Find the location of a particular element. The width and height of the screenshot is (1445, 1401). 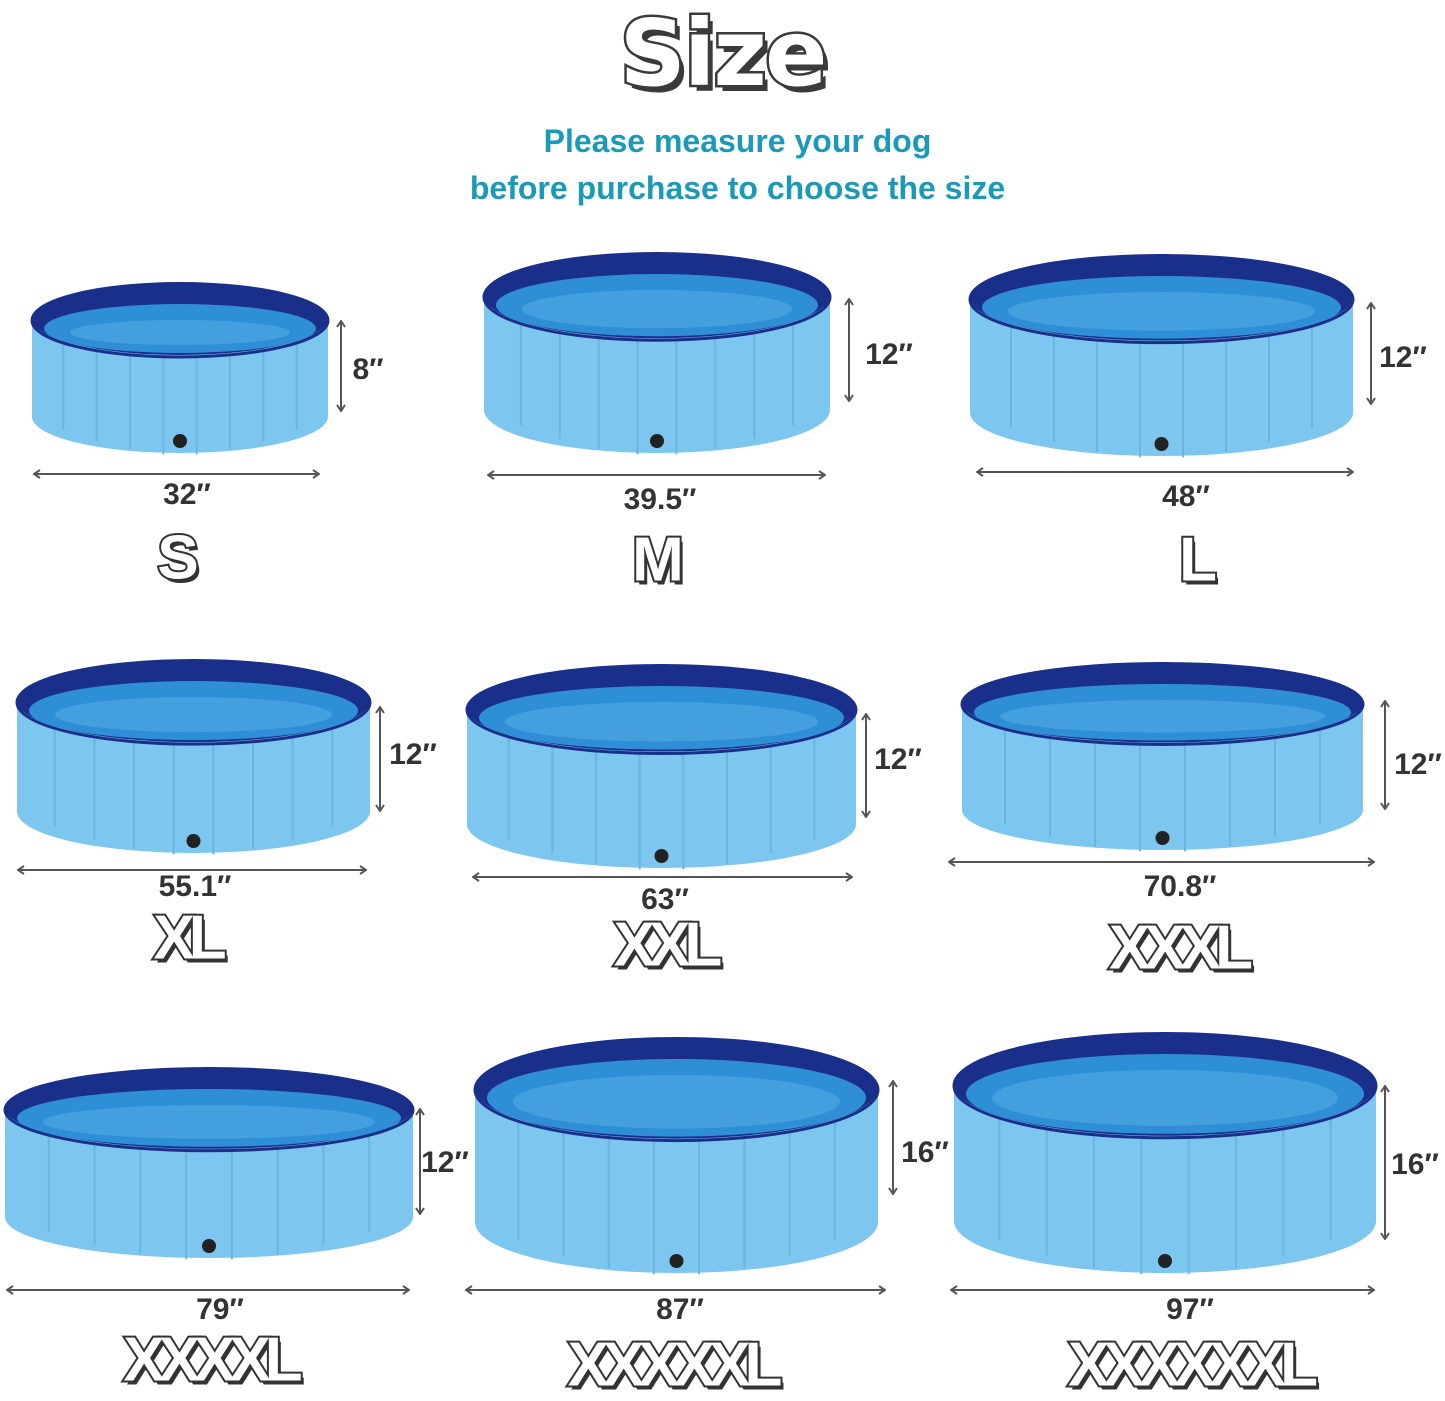

subtitle-line-1: Please measure your dog is located at coordinates (737, 141).